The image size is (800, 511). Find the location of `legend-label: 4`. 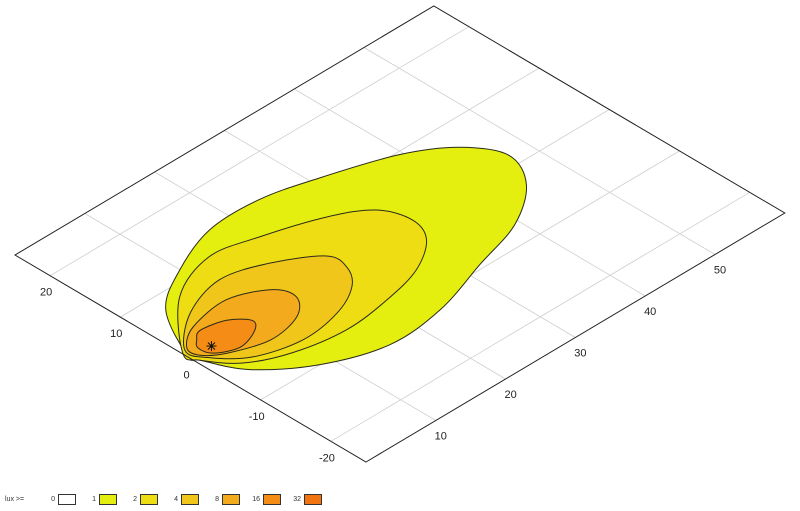

legend-label: 4 is located at coordinates (176, 499).